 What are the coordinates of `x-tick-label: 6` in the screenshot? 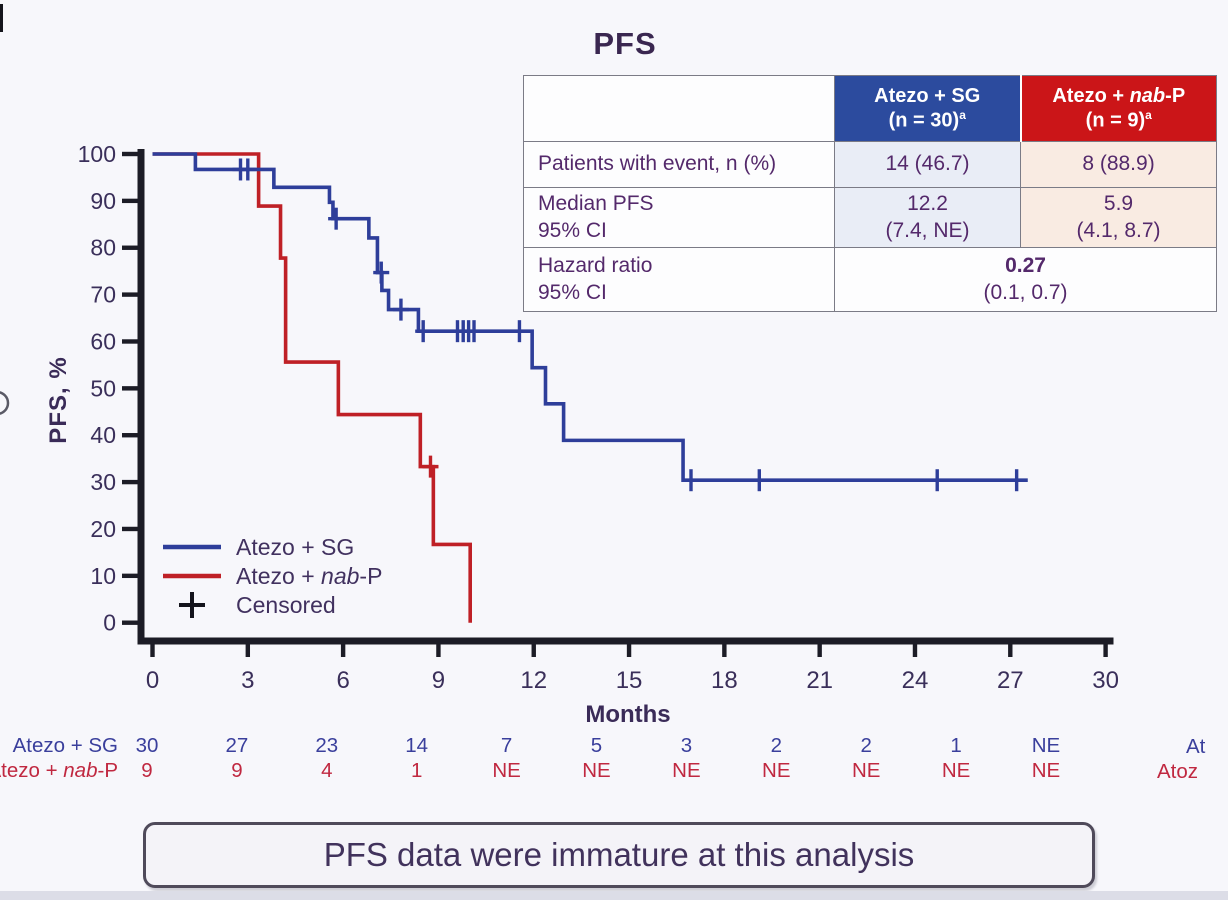 It's located at (342, 680).